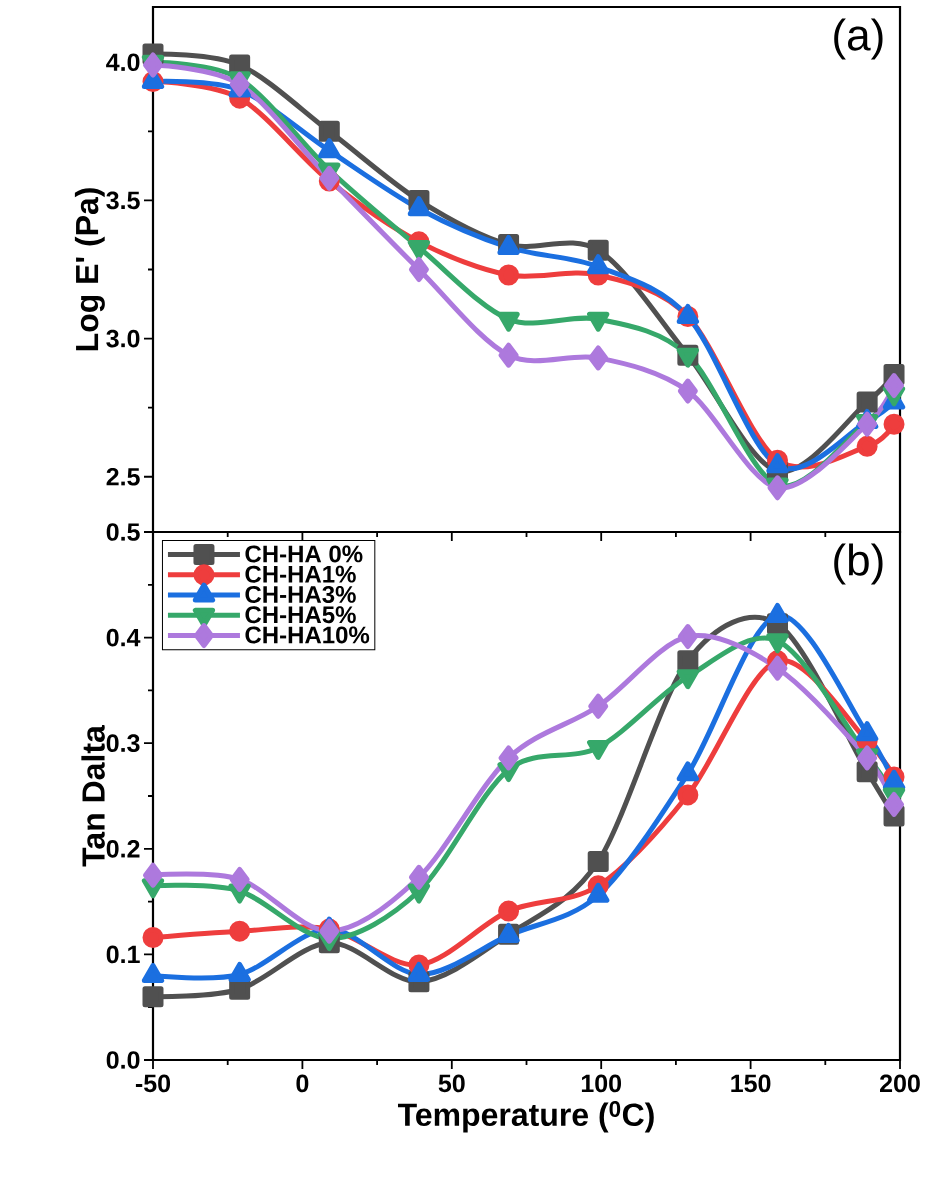 The image size is (938, 1188). Describe the element at coordinates (123, 954) in the screenshot. I see `y-tick-label: 0.1` at that location.